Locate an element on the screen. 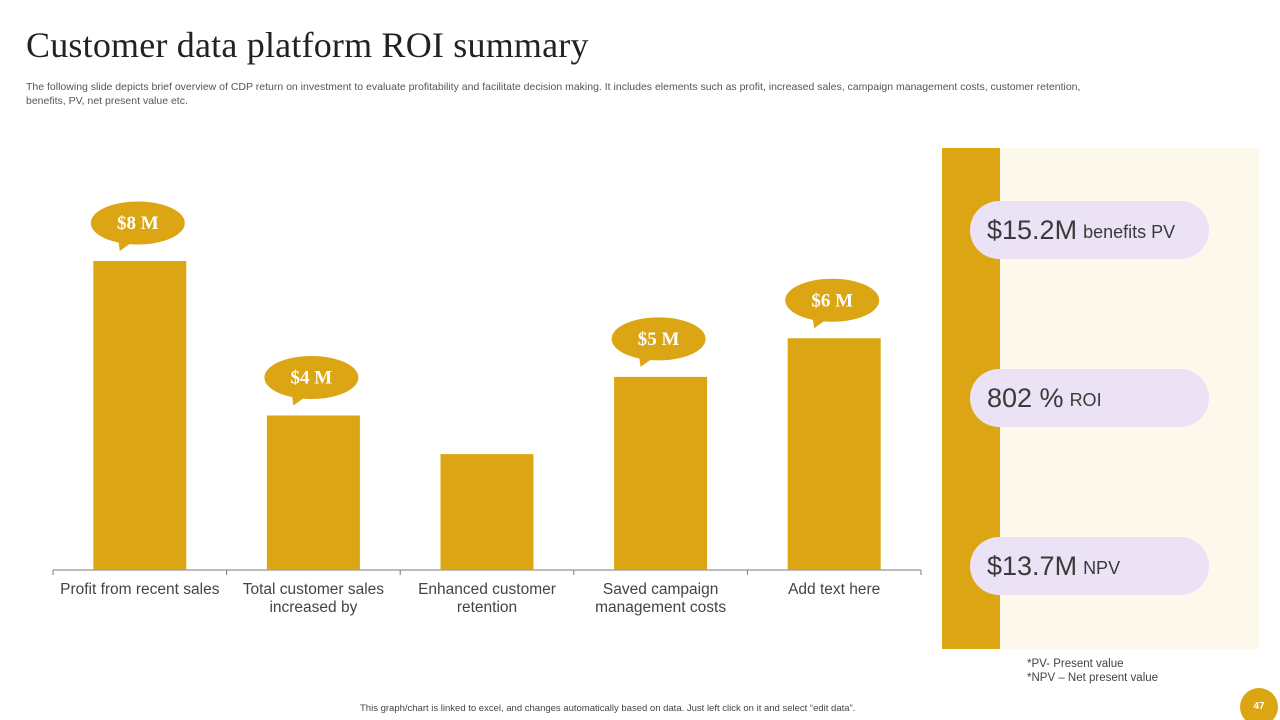 The image size is (1280, 720). metric-label: benefits PV is located at coordinates (1129, 232).